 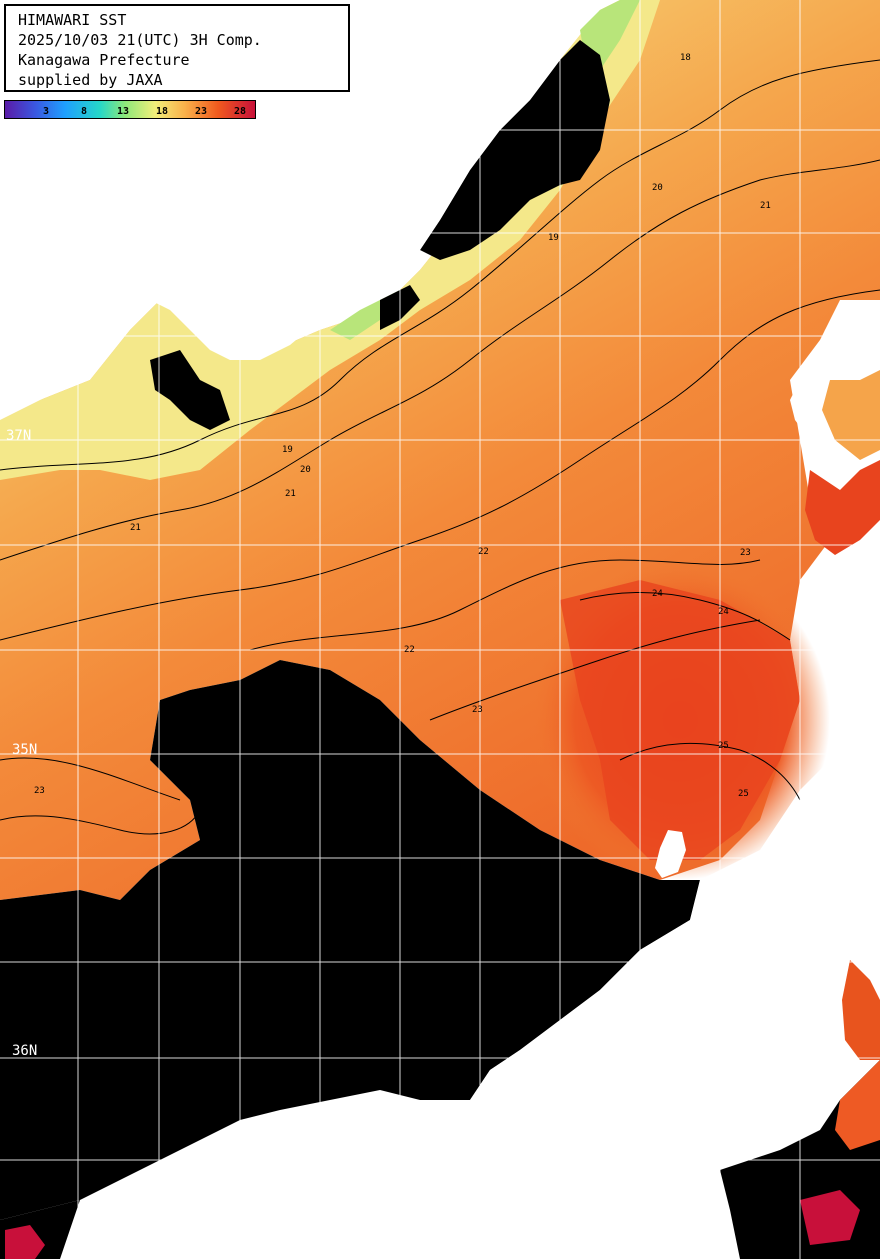 What do you see at coordinates (723, 612) in the screenshot?
I see `contour-label-24b: 24` at bounding box center [723, 612].